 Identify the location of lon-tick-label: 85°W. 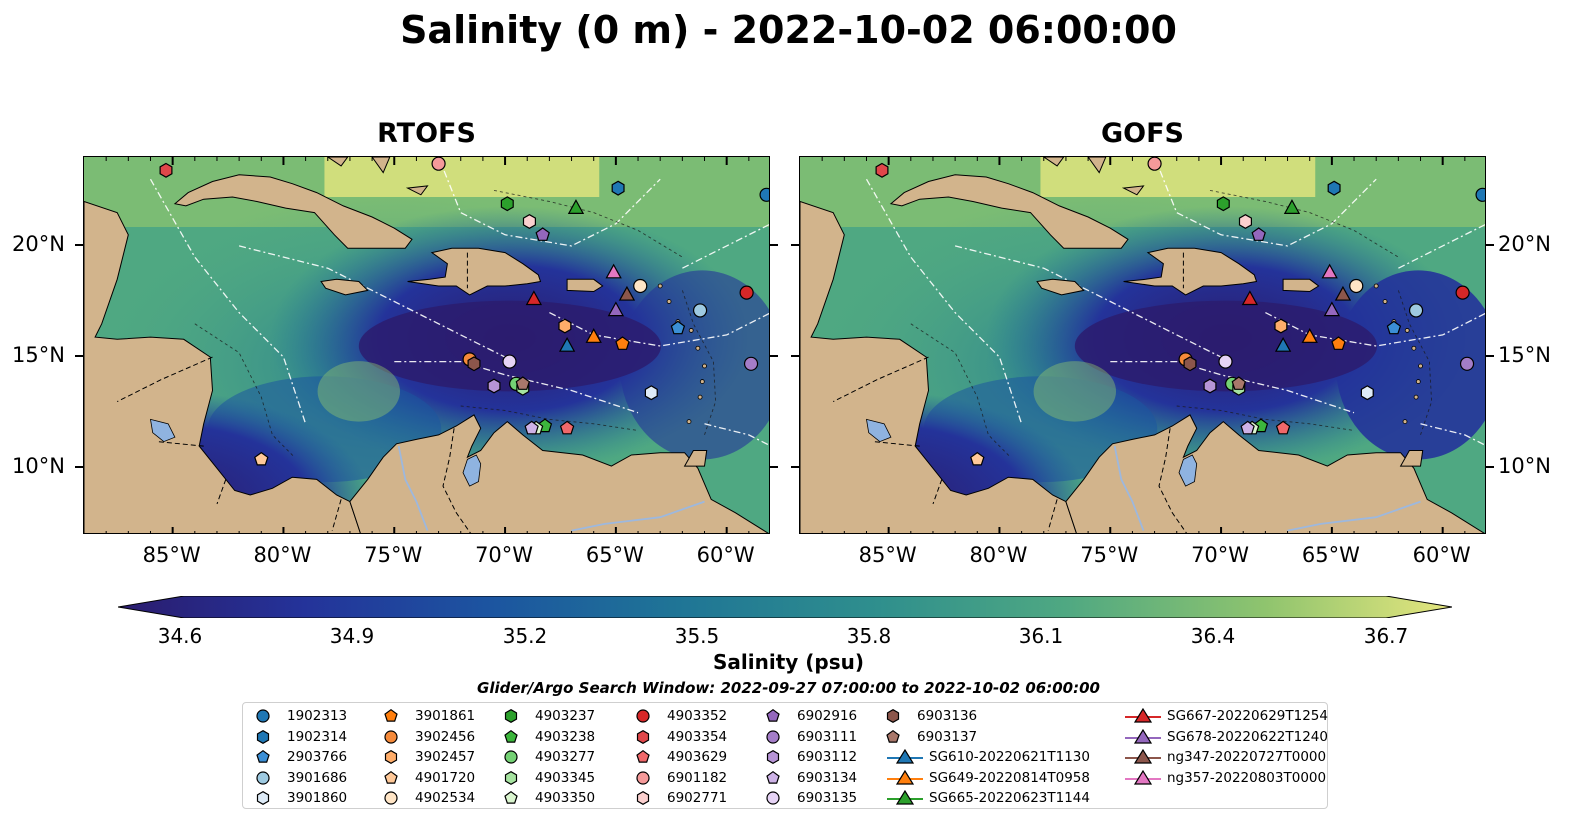
(887, 555).